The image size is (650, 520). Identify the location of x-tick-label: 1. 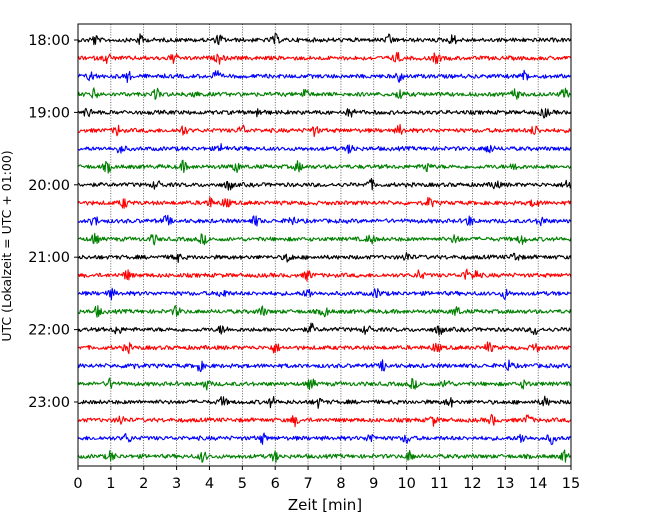
(110, 484).